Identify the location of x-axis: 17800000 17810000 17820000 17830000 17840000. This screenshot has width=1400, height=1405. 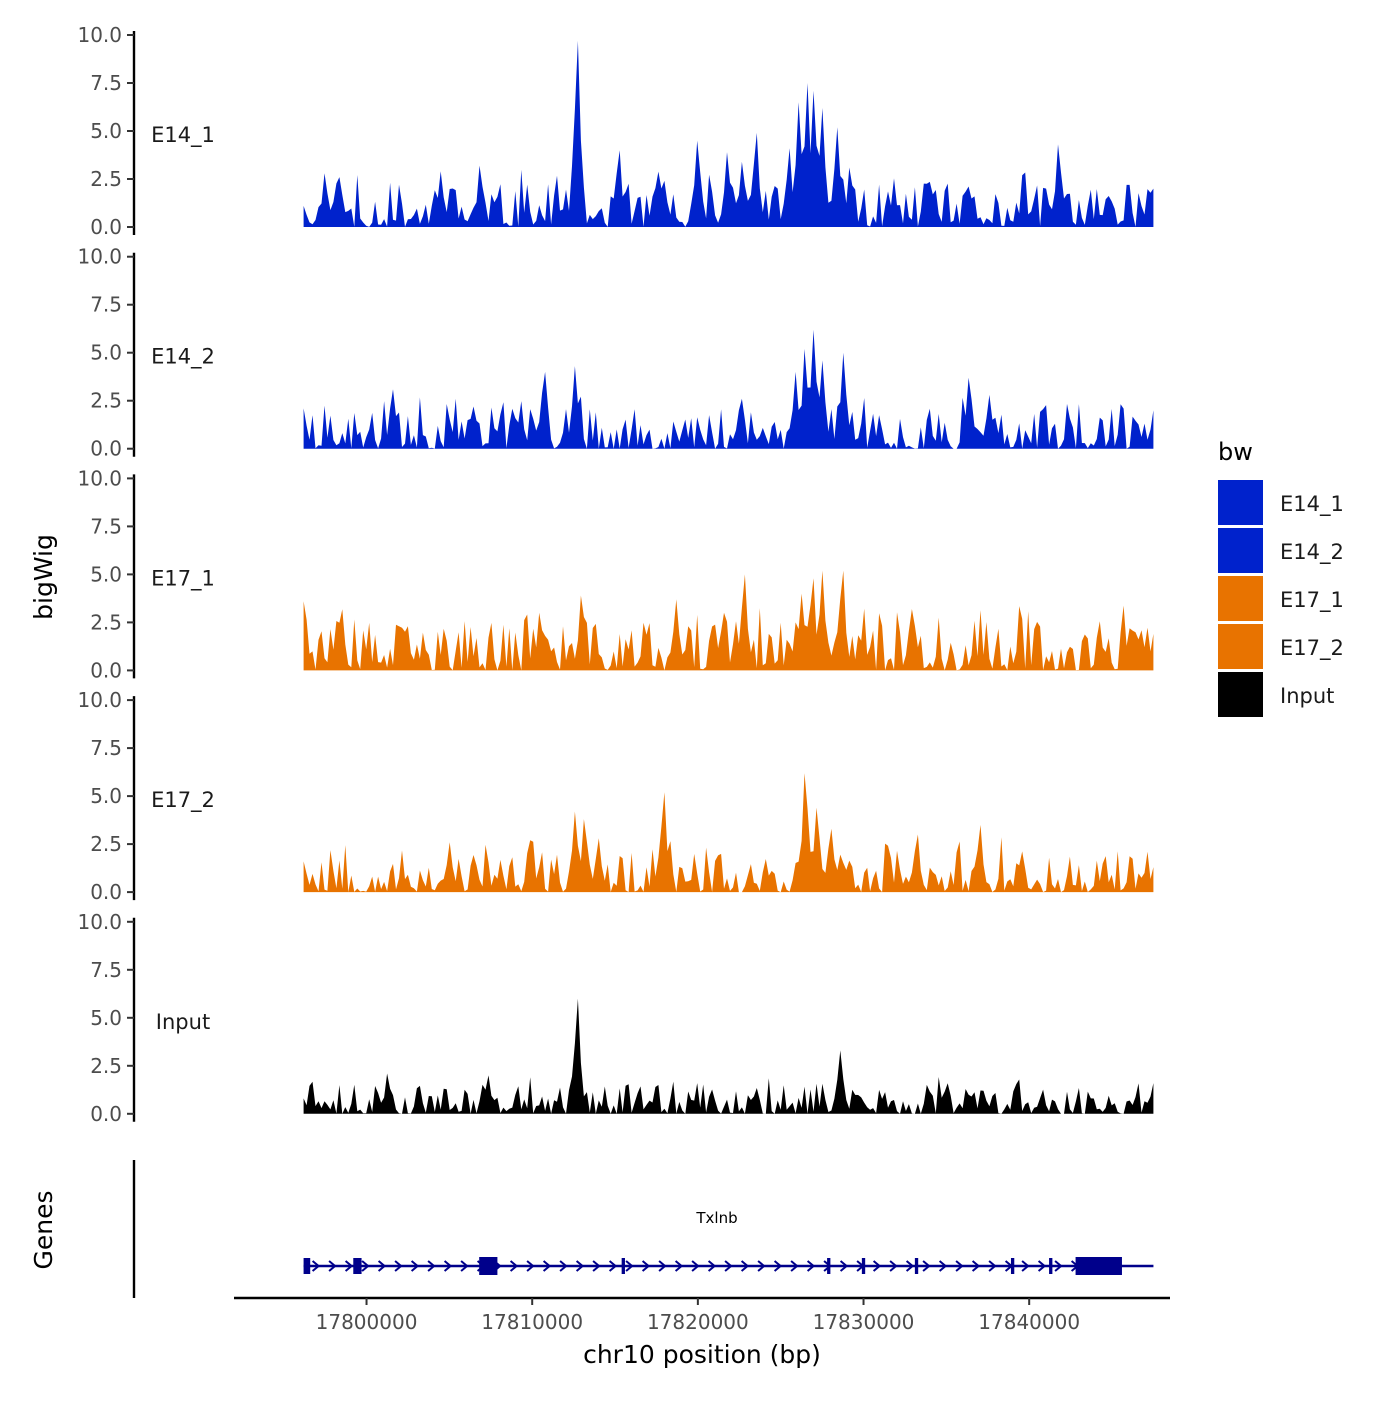
(702, 1315).